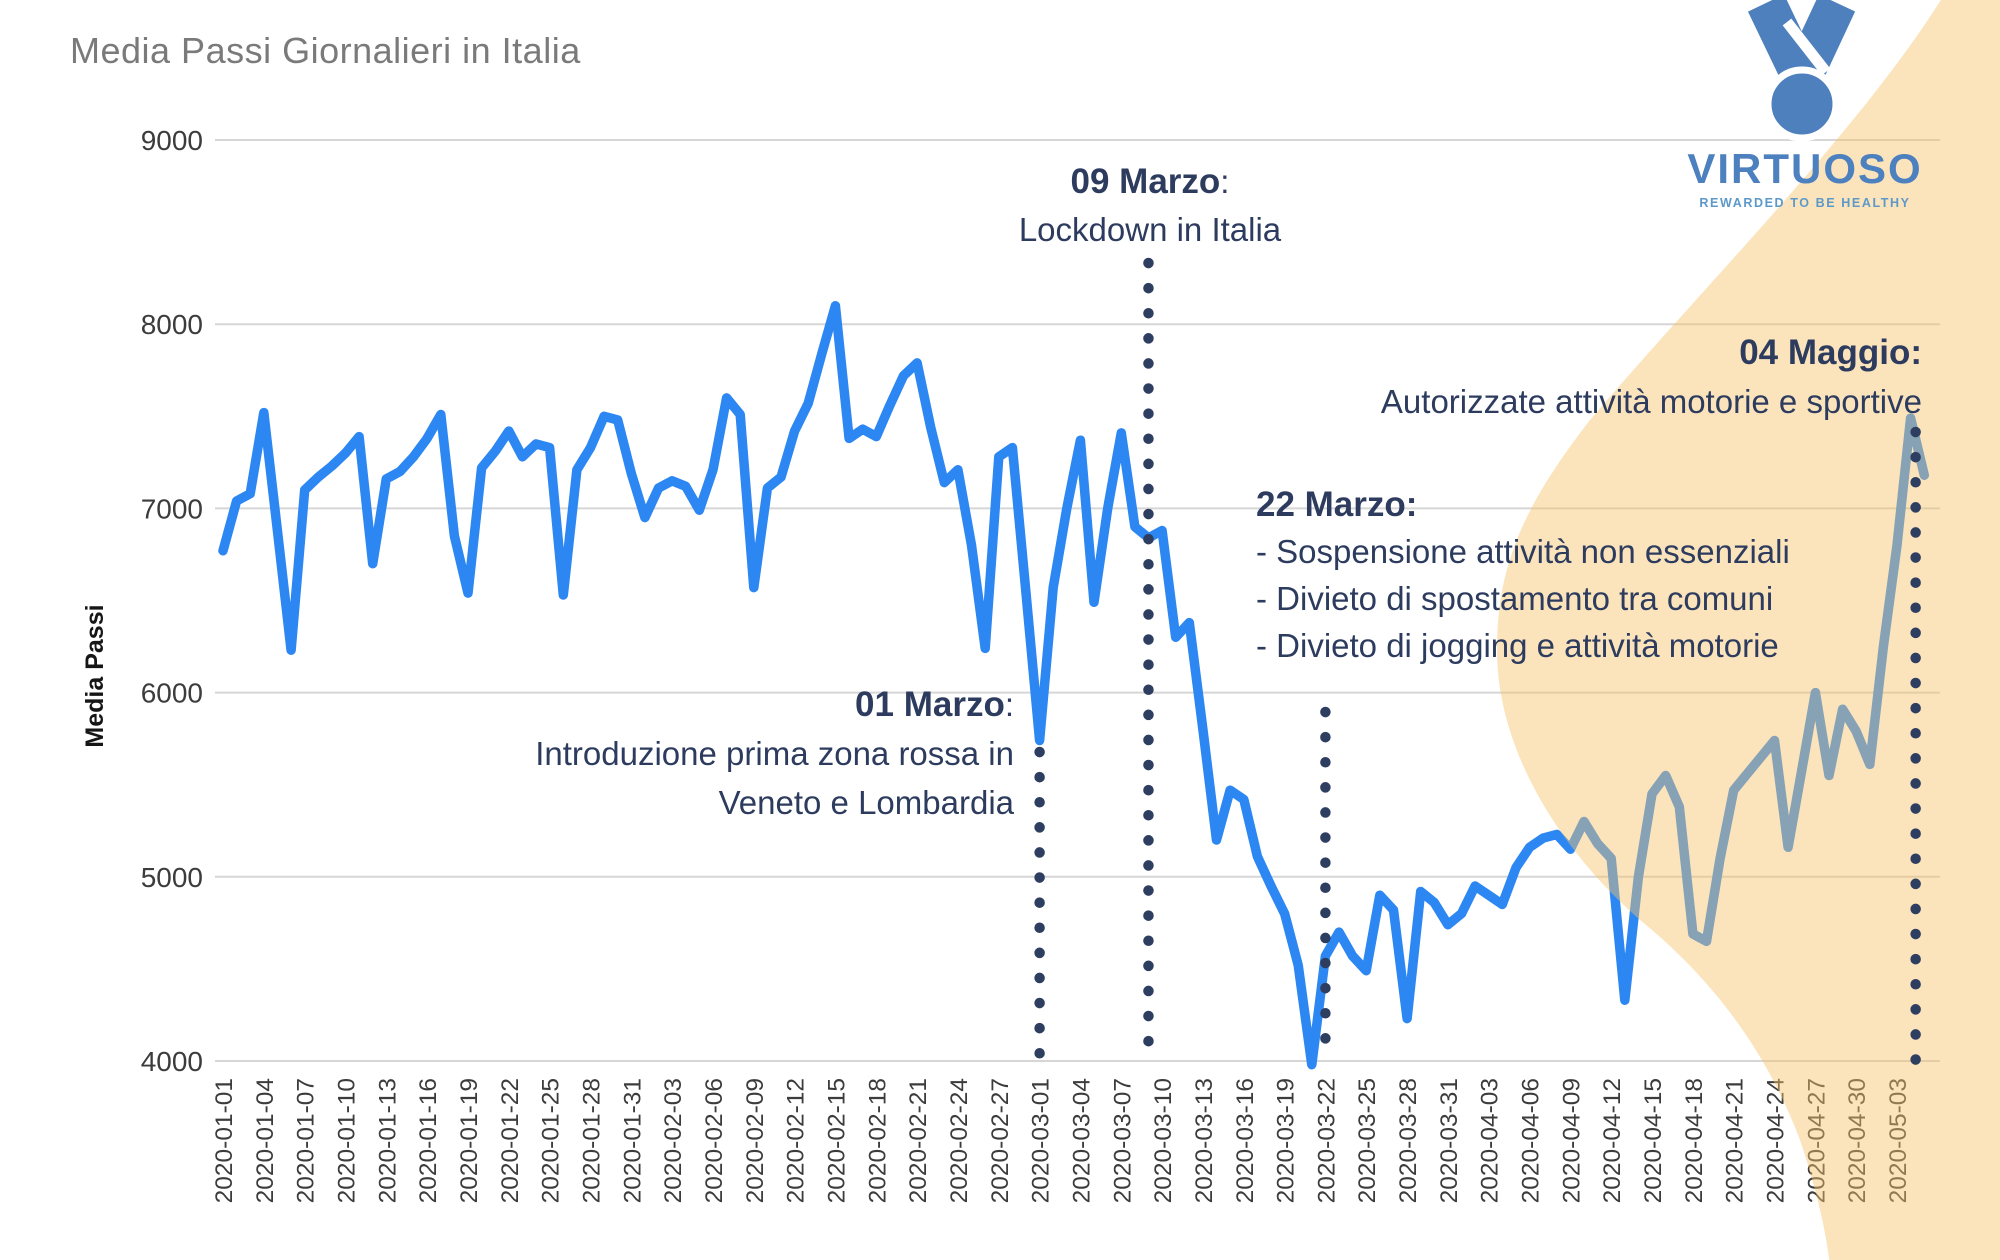 The width and height of the screenshot is (2000, 1260). Describe the element at coordinates (306, 1140) in the screenshot. I see `x-tick-label: 2020-01-07` at that location.